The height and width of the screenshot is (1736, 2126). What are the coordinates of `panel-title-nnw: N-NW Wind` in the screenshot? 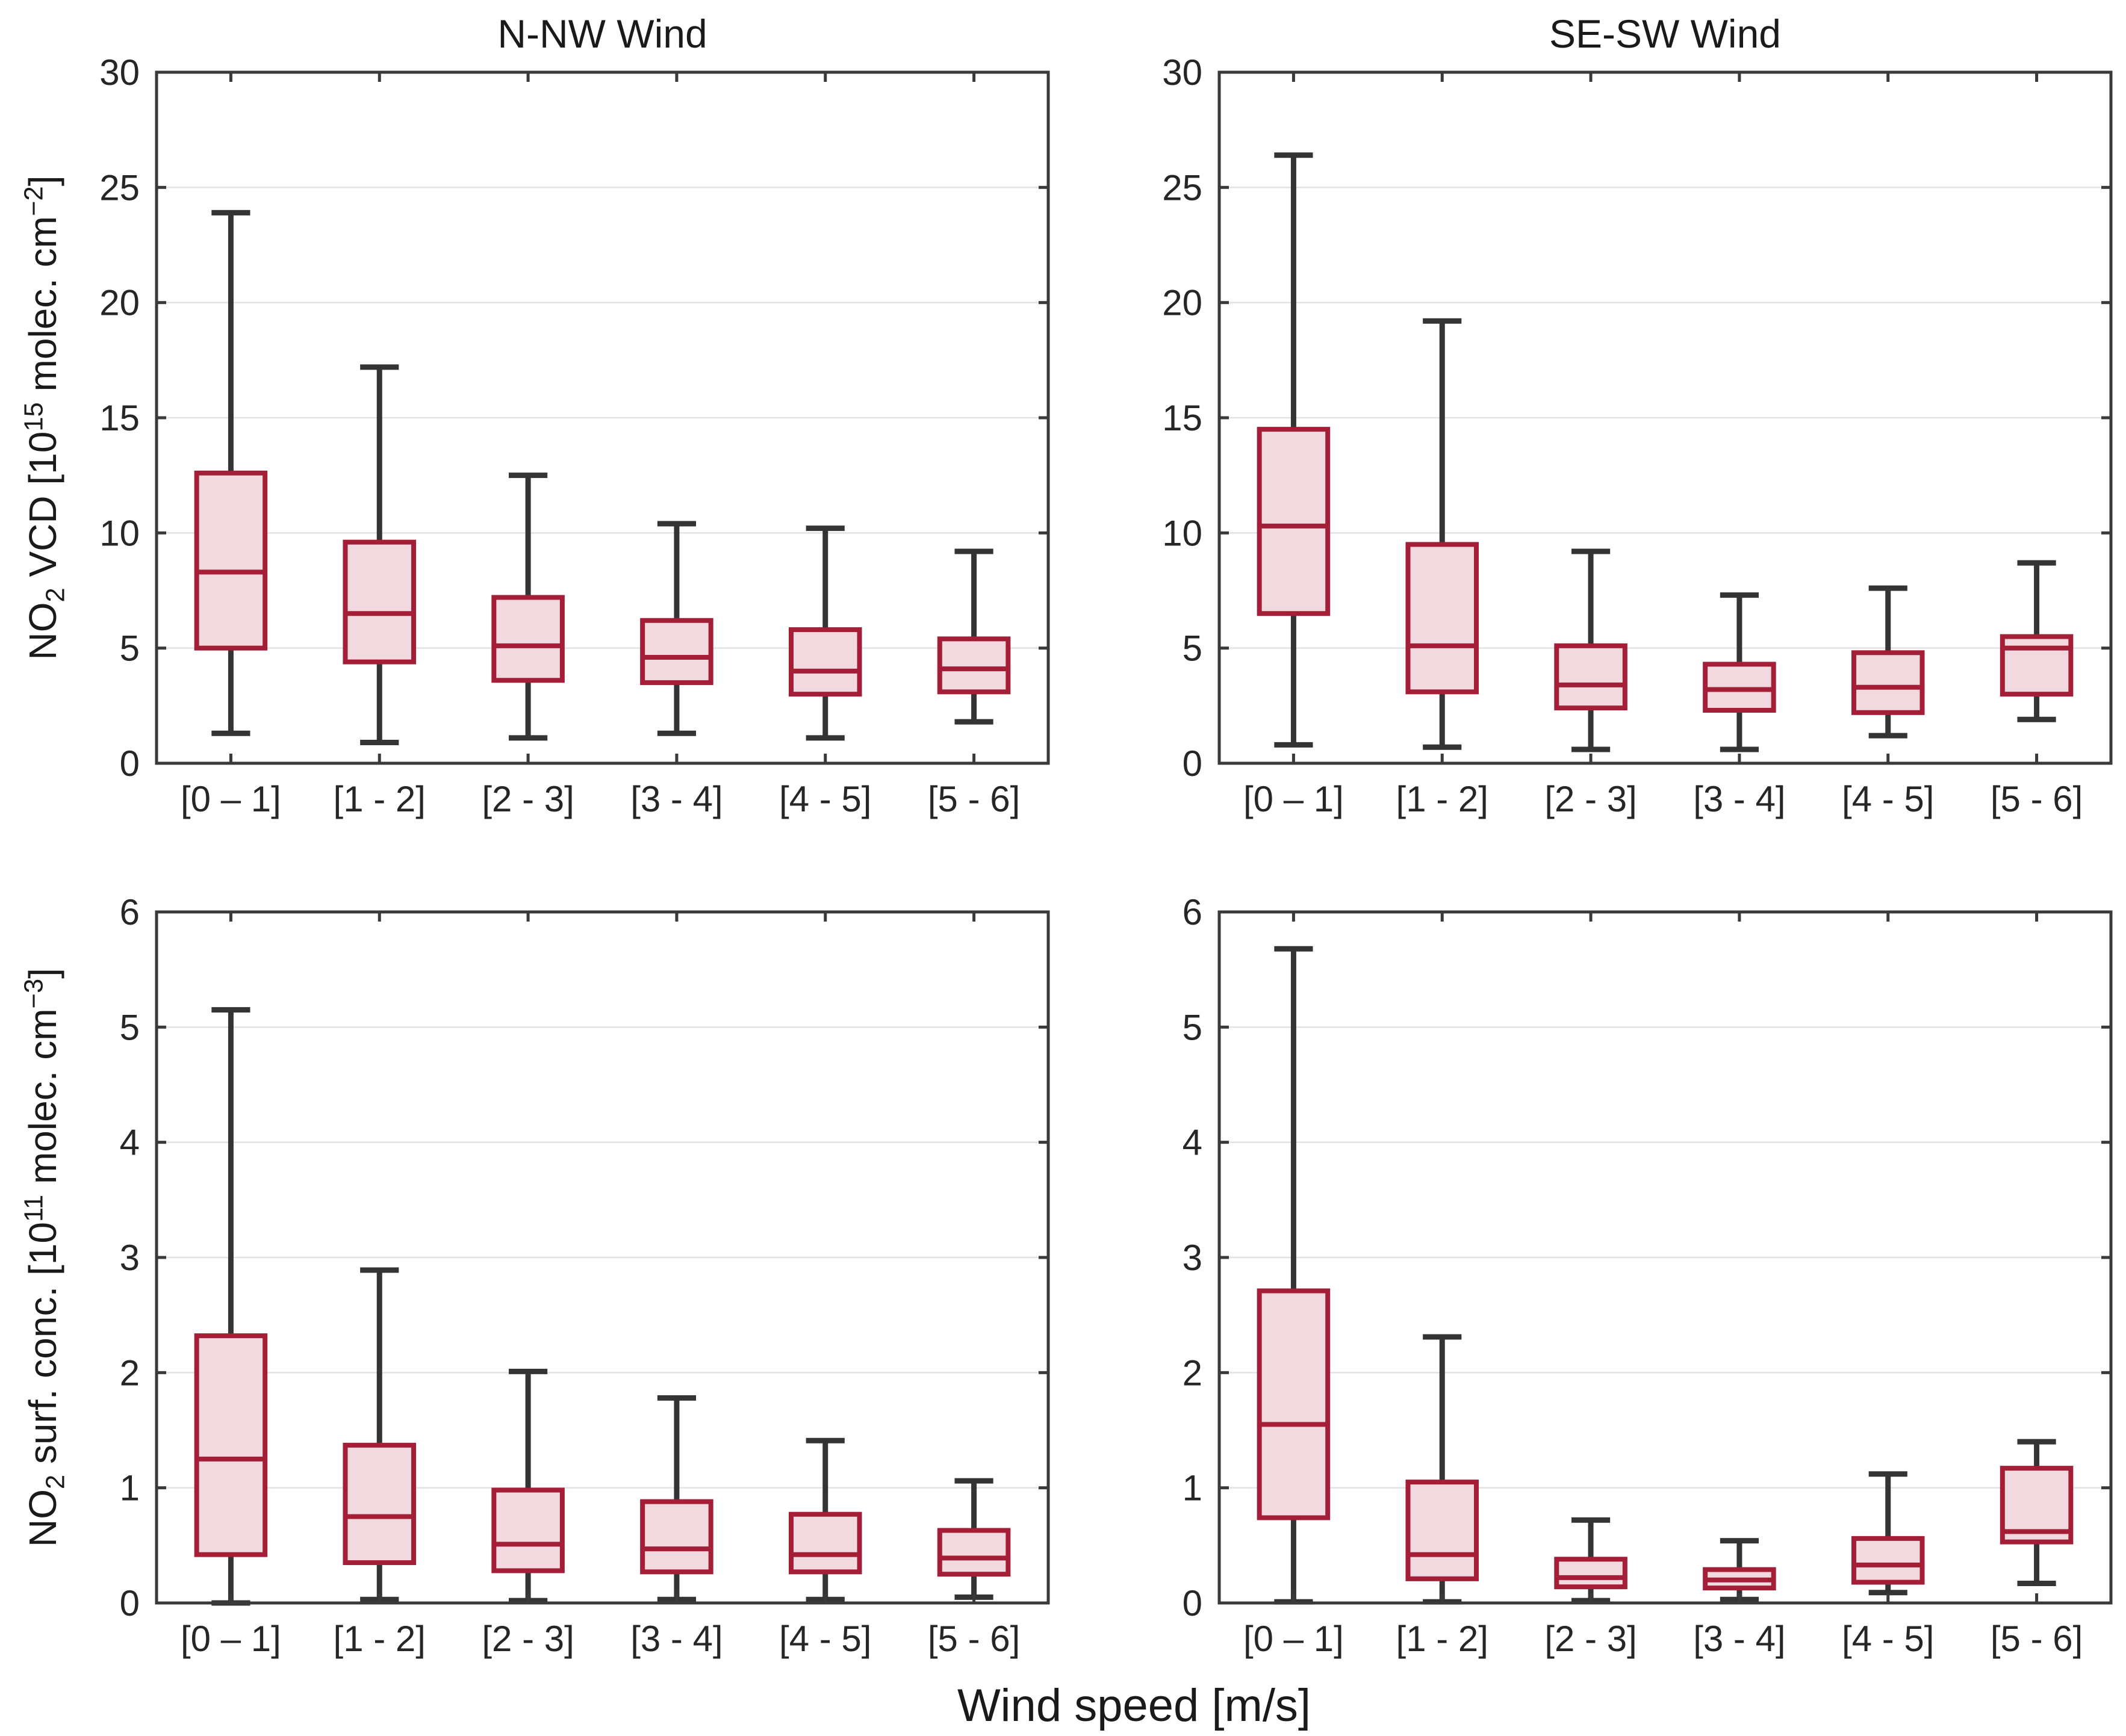 It's located at (602, 33).